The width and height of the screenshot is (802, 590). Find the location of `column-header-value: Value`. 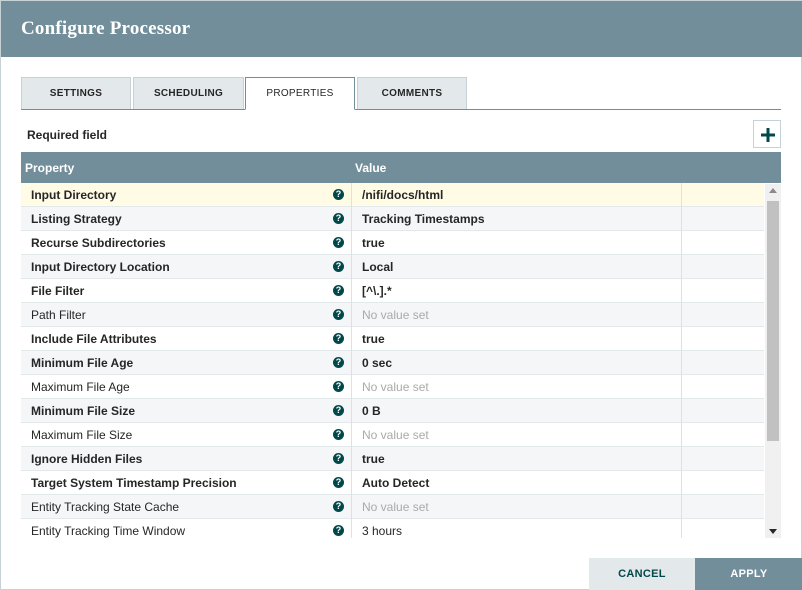

column-header-value: Value is located at coordinates (371, 168).